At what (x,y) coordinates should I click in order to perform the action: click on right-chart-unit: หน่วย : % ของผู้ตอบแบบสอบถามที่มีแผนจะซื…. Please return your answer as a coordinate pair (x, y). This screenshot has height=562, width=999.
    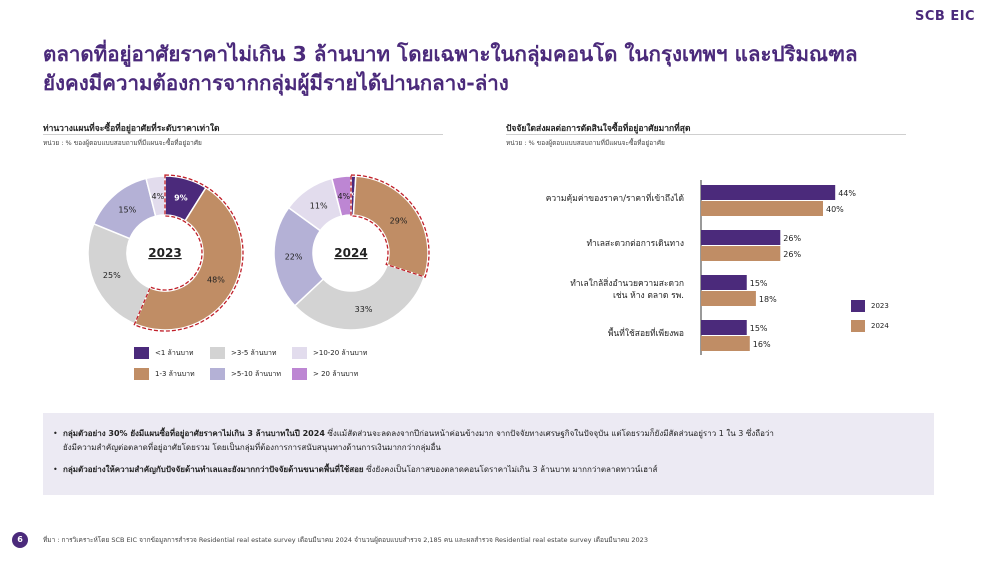
    Looking at the image, I should click on (585, 143).